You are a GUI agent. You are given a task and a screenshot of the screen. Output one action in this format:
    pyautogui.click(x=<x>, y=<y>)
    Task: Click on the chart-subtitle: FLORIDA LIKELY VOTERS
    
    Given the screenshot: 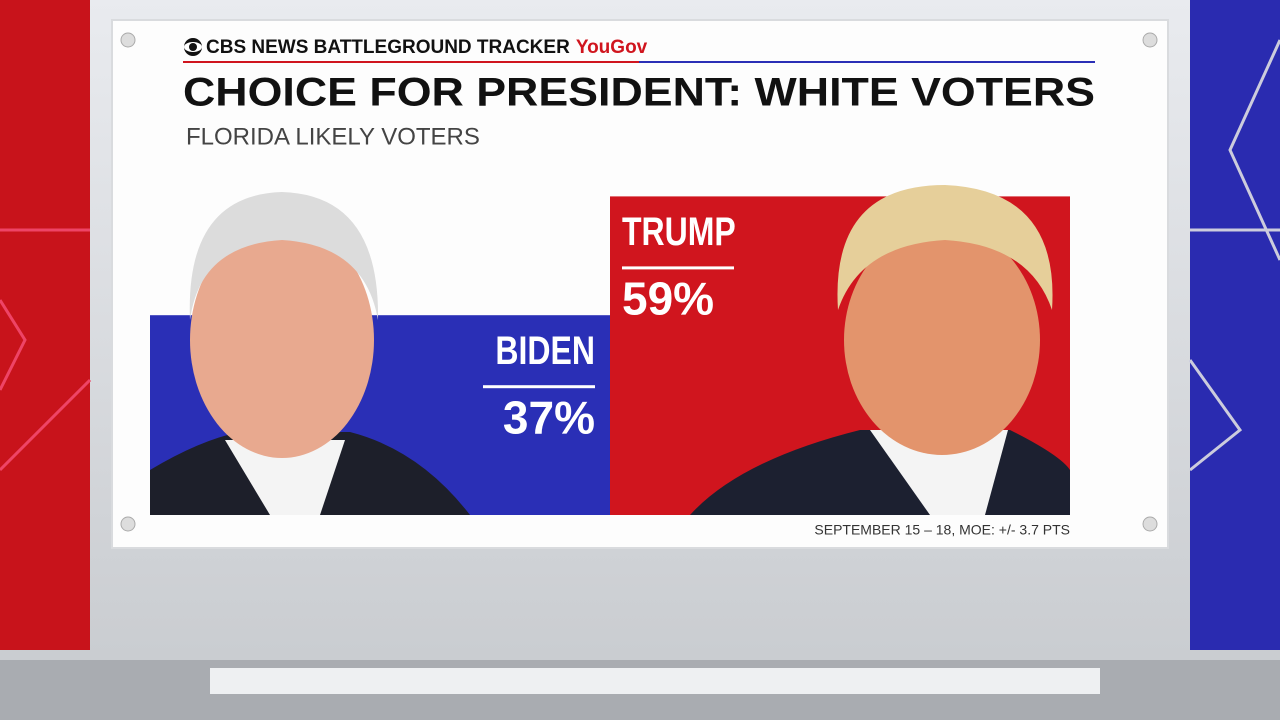 What is the action you would take?
    pyautogui.click(x=333, y=136)
    